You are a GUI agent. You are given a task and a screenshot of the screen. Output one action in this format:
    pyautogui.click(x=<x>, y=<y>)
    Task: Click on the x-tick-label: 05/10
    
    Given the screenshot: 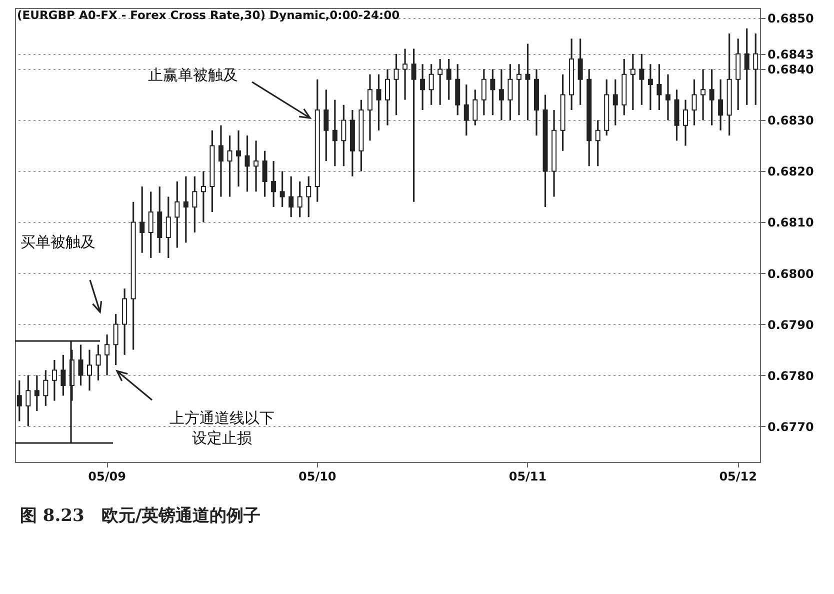 What is the action you would take?
    pyautogui.click(x=317, y=477)
    